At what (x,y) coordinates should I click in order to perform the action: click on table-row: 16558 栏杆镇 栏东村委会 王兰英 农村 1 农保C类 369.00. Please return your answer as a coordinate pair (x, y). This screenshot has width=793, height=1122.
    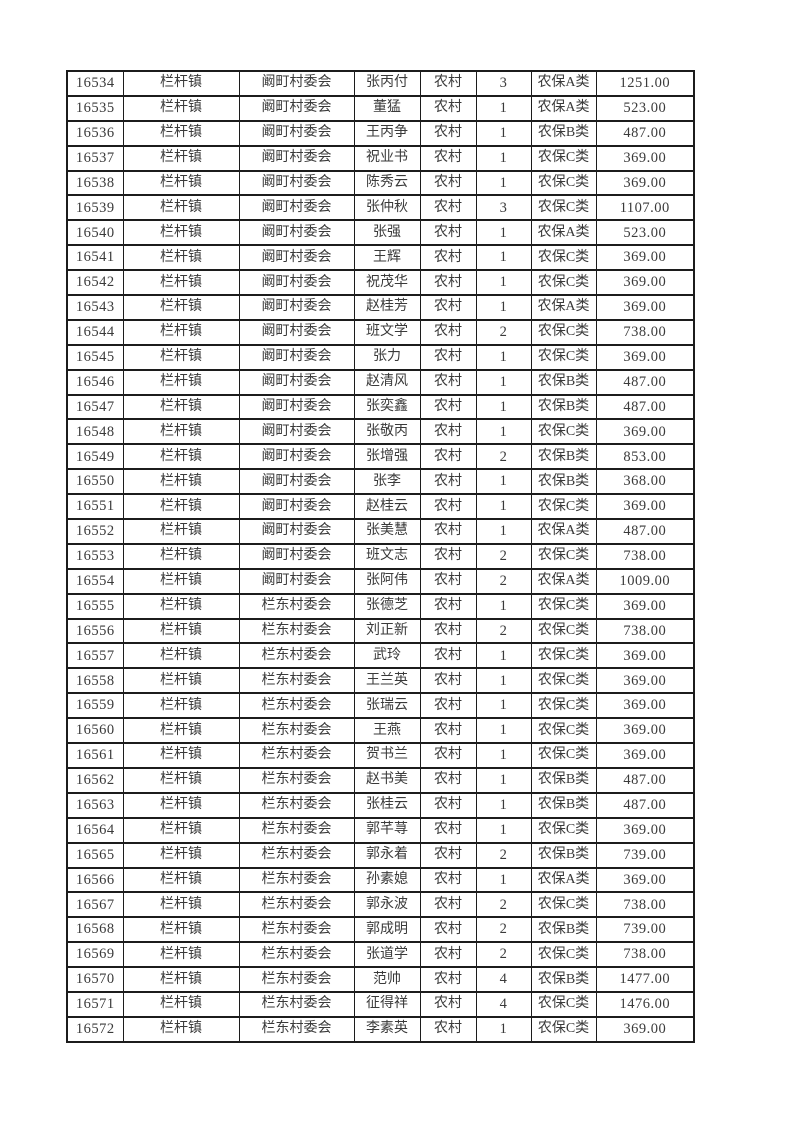
    Looking at the image, I should click on (380, 681).